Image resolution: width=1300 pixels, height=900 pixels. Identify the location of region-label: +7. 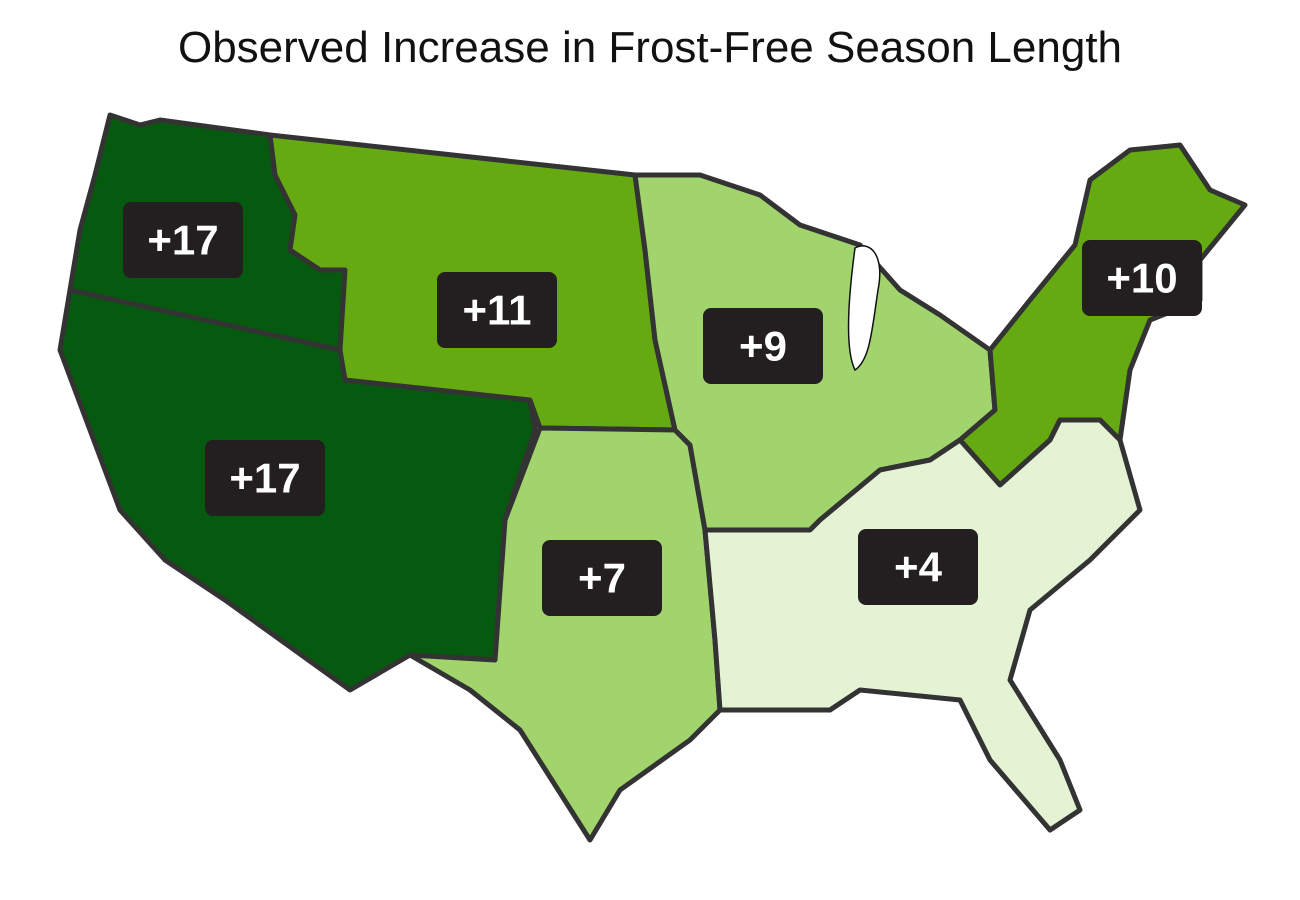
(602, 578).